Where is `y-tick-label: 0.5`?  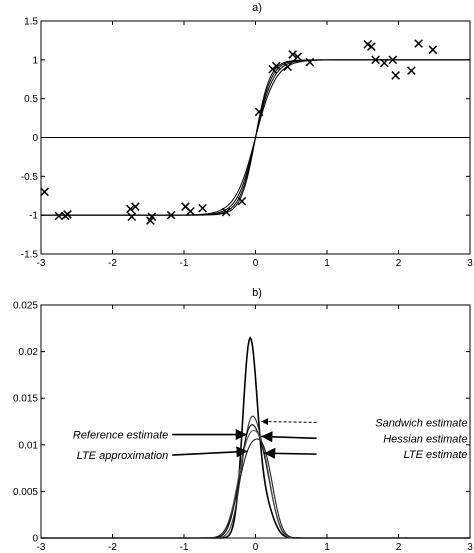
y-tick-label: 0.5 is located at coordinates (31, 99).